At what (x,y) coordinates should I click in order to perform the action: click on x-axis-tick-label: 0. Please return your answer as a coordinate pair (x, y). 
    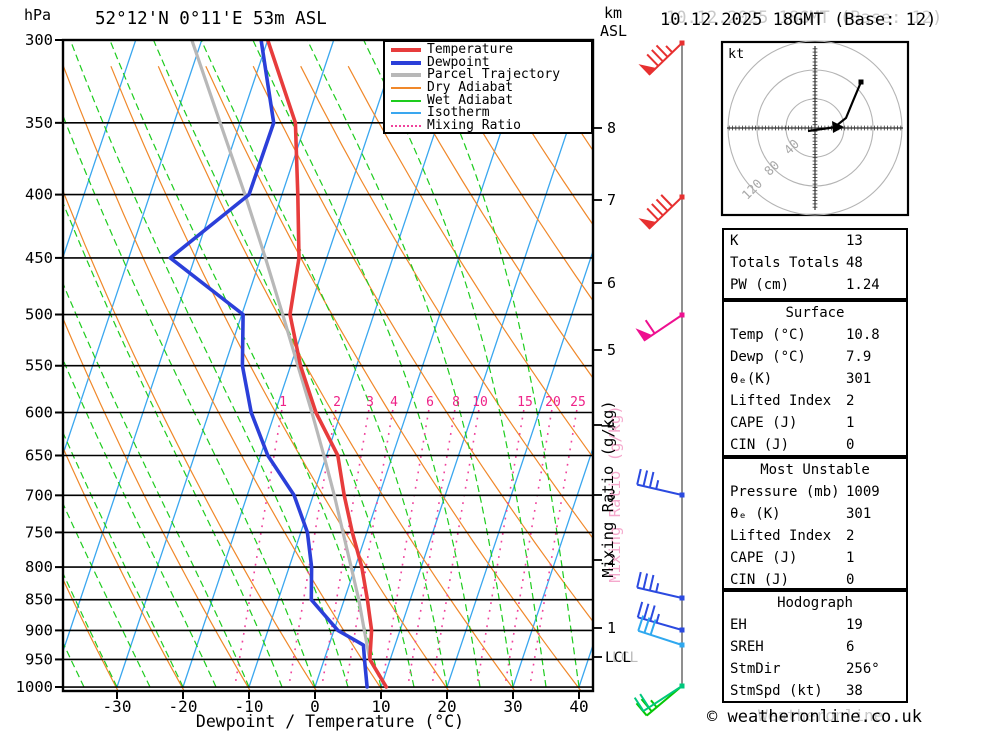
    Looking at the image, I should click on (315, 706).